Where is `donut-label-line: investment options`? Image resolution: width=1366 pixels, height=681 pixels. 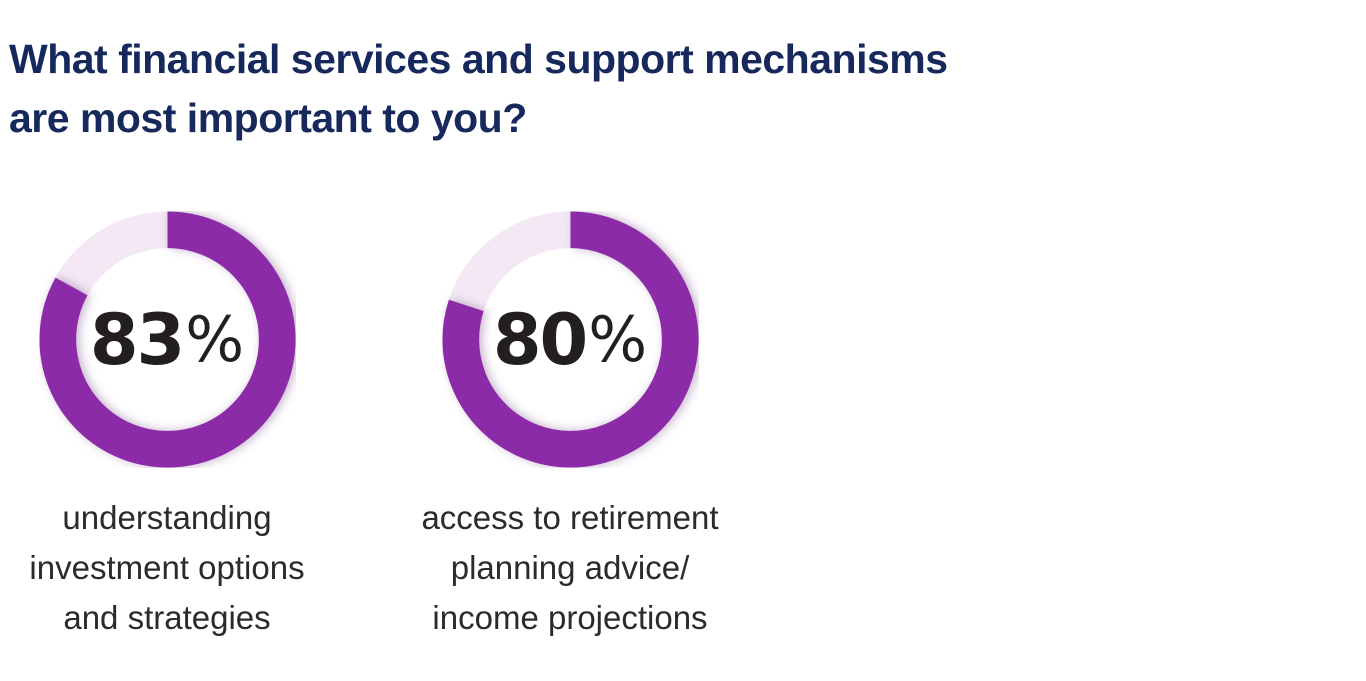 donut-label-line: investment options is located at coordinates (167, 567).